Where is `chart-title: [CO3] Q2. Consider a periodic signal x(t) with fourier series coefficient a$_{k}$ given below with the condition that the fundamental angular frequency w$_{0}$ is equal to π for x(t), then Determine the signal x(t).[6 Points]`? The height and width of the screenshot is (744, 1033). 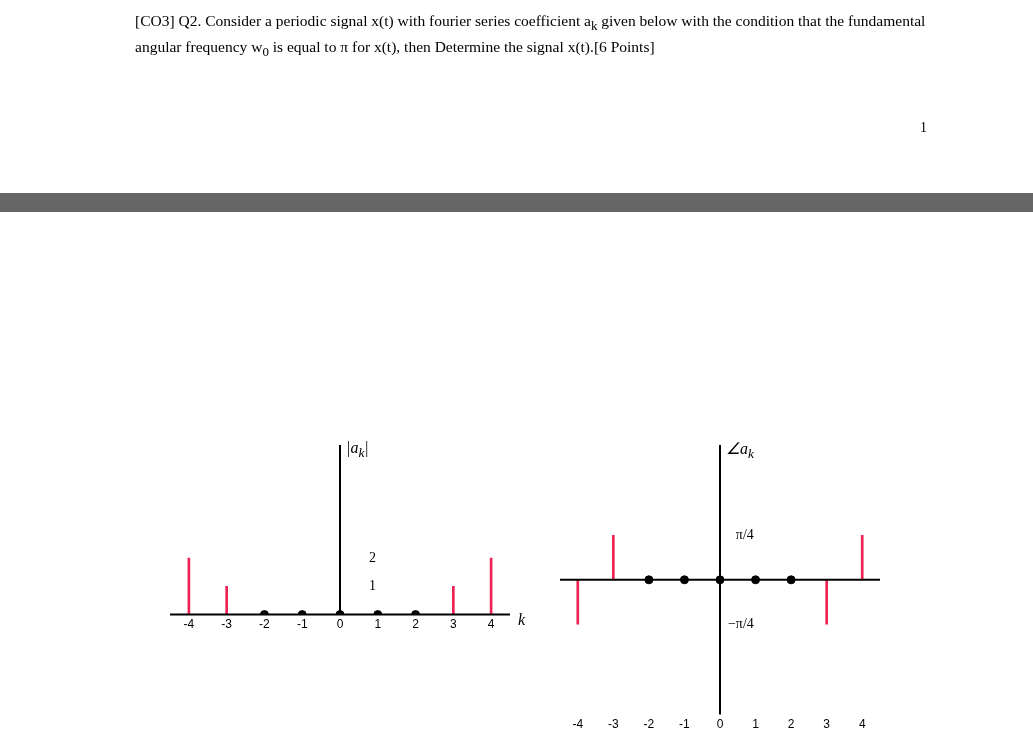 chart-title: [CO3] Q2. Consider a periodic signal x(t) with fourier series coefficient a$_{k}$ given below with the condition that the fundamental angular frequency w$_{0}$ is equal to π for x(t), then Determine the signal x(t).[6 Points] is located at coordinates (530, 36).